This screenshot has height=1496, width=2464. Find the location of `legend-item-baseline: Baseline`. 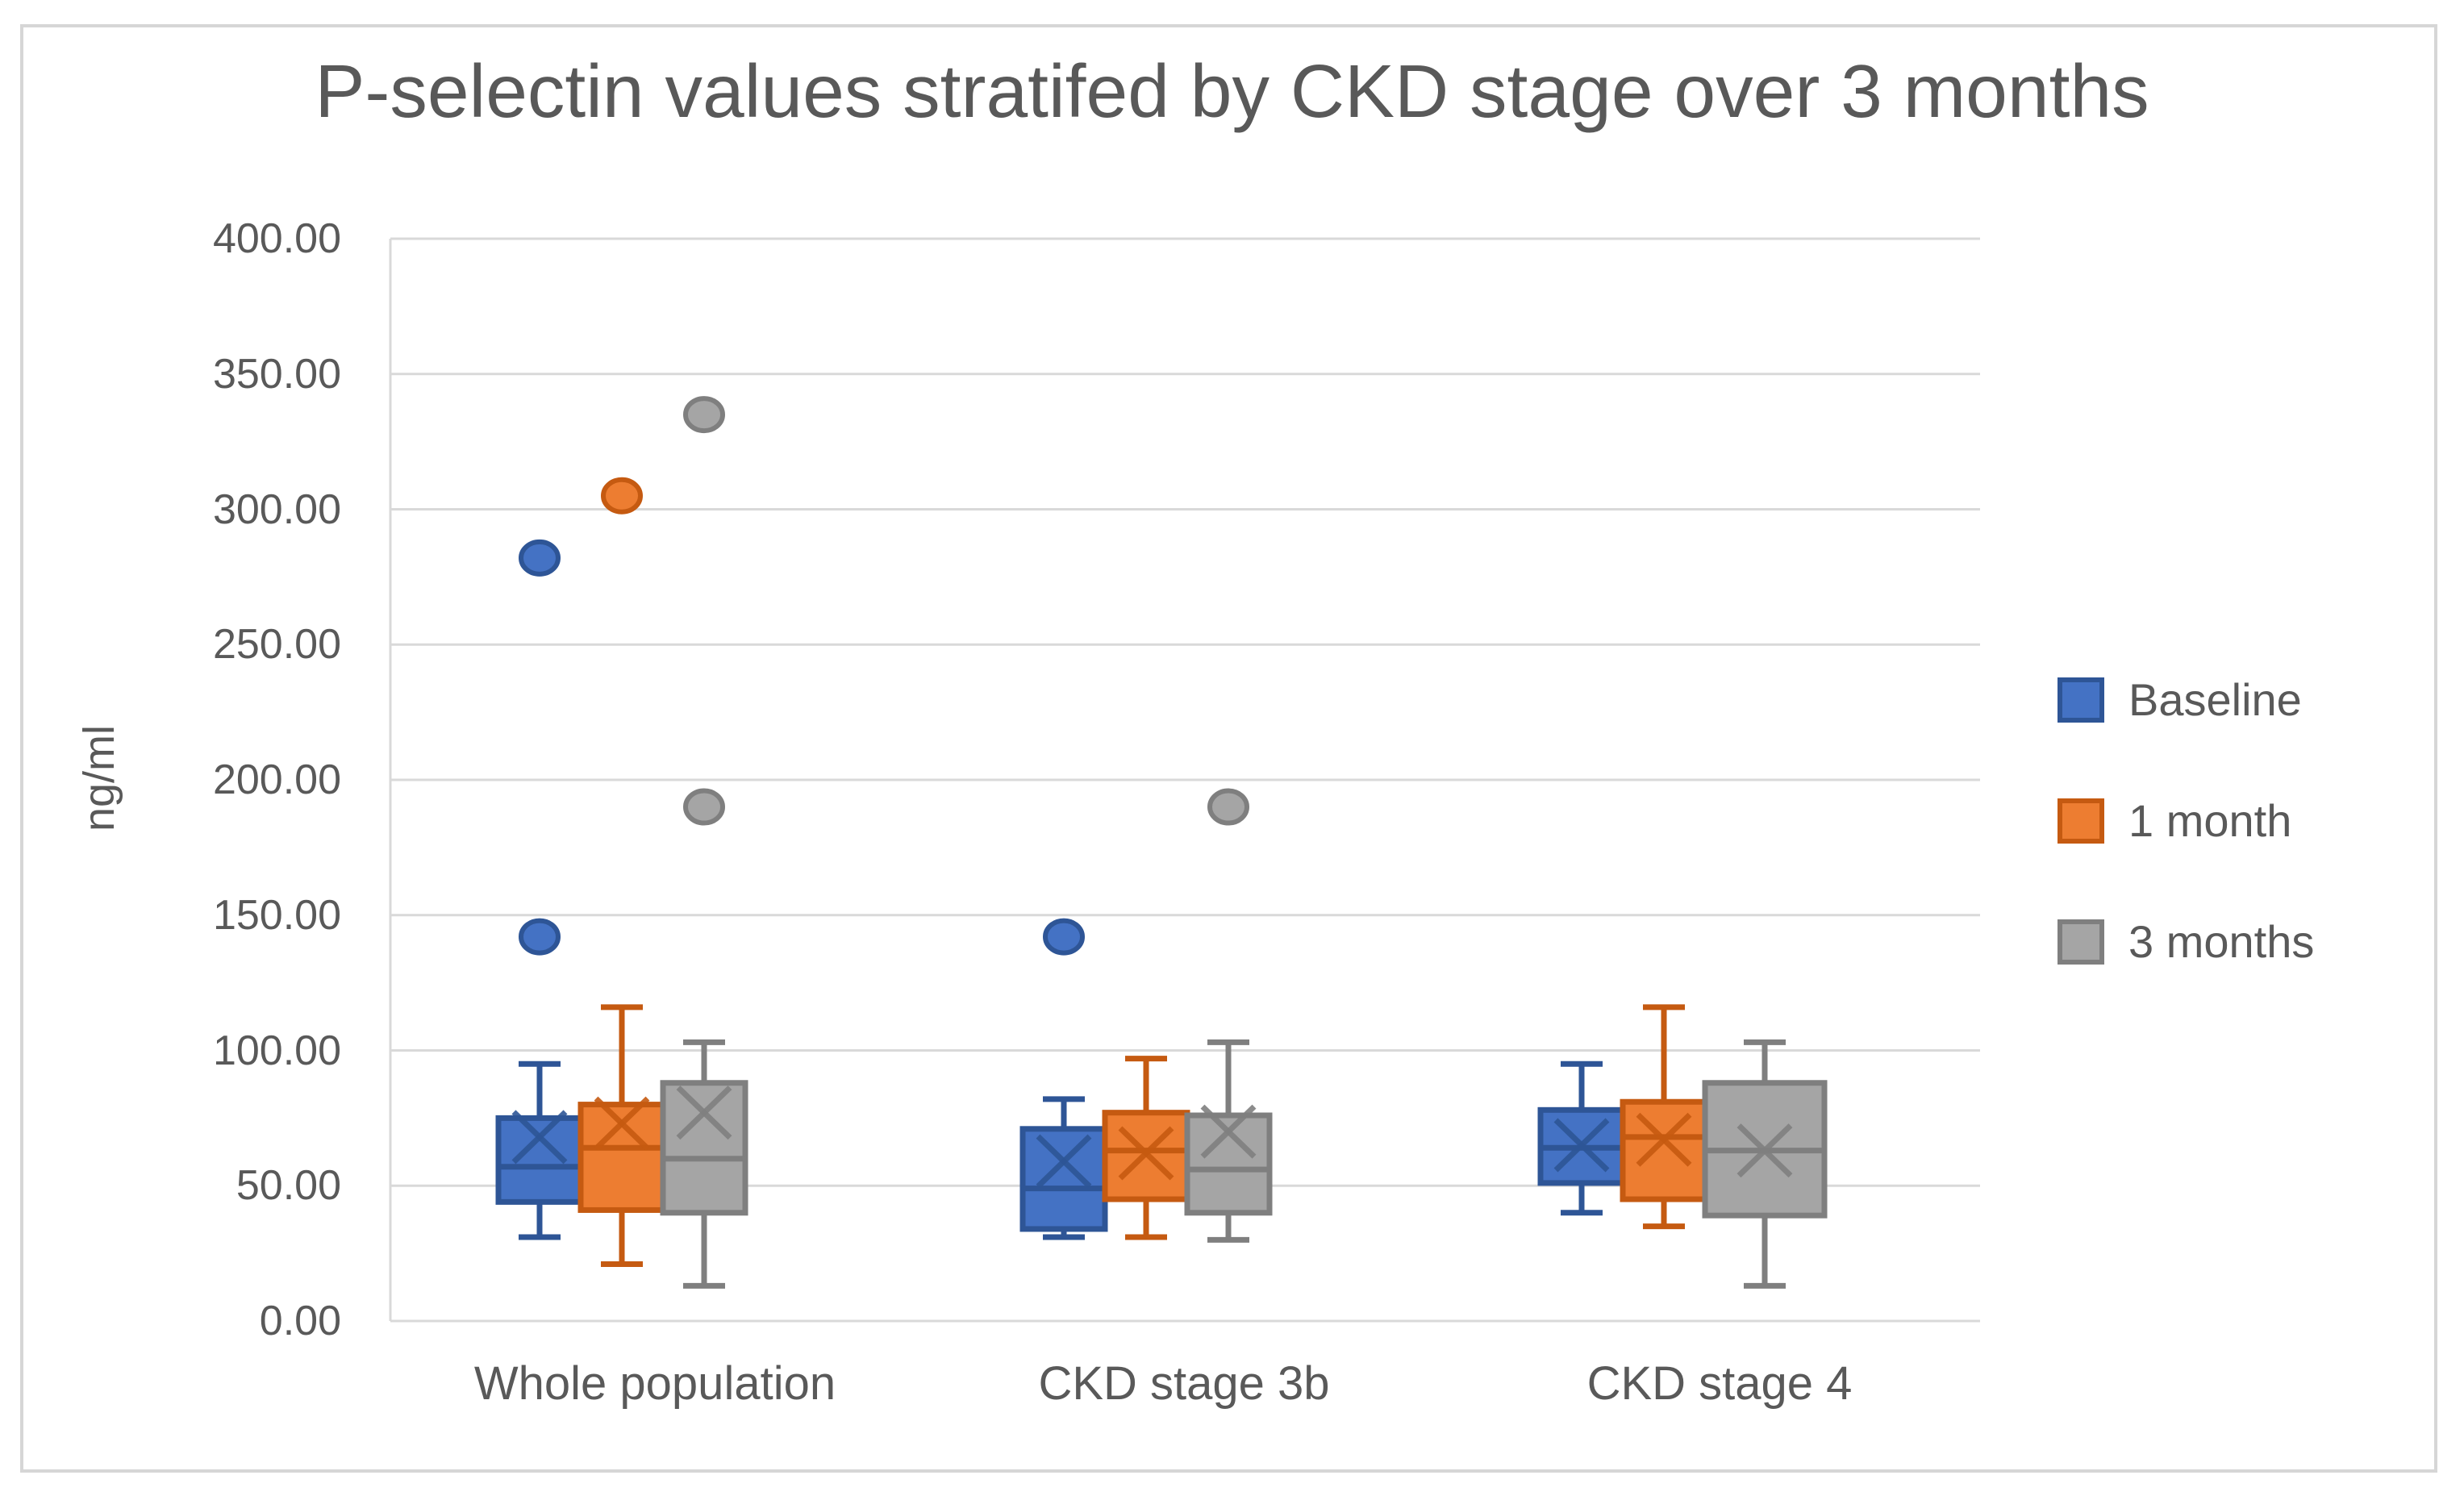

legend-item-baseline: Baseline is located at coordinates (2186, 700).